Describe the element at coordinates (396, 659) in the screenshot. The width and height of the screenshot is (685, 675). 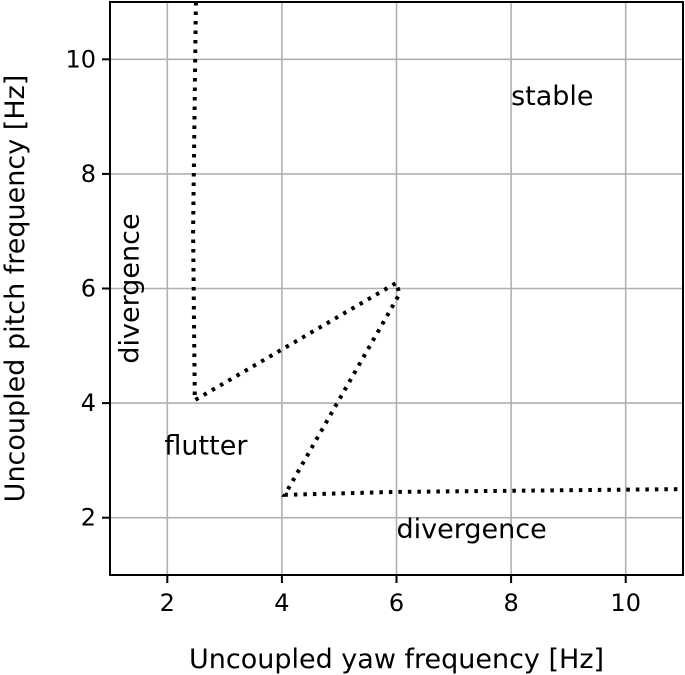
I see `x-axis-label: Uncoupled yaw frequency [Hz]` at that location.